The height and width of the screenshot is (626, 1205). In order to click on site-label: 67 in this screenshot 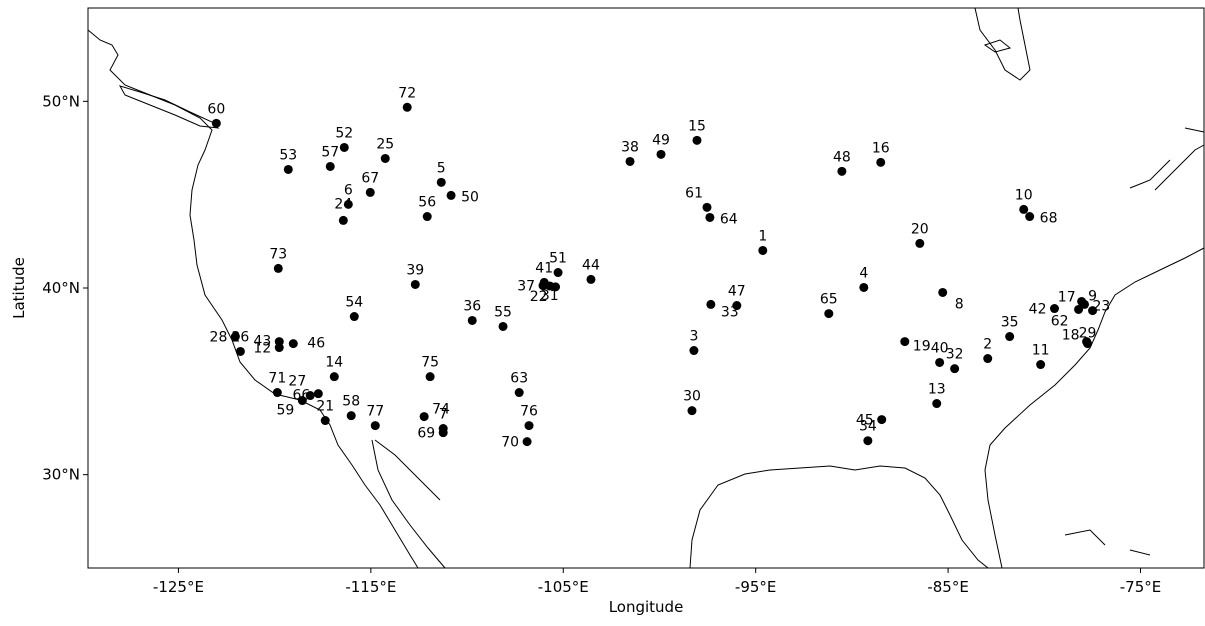, I will do `click(370, 178)`.